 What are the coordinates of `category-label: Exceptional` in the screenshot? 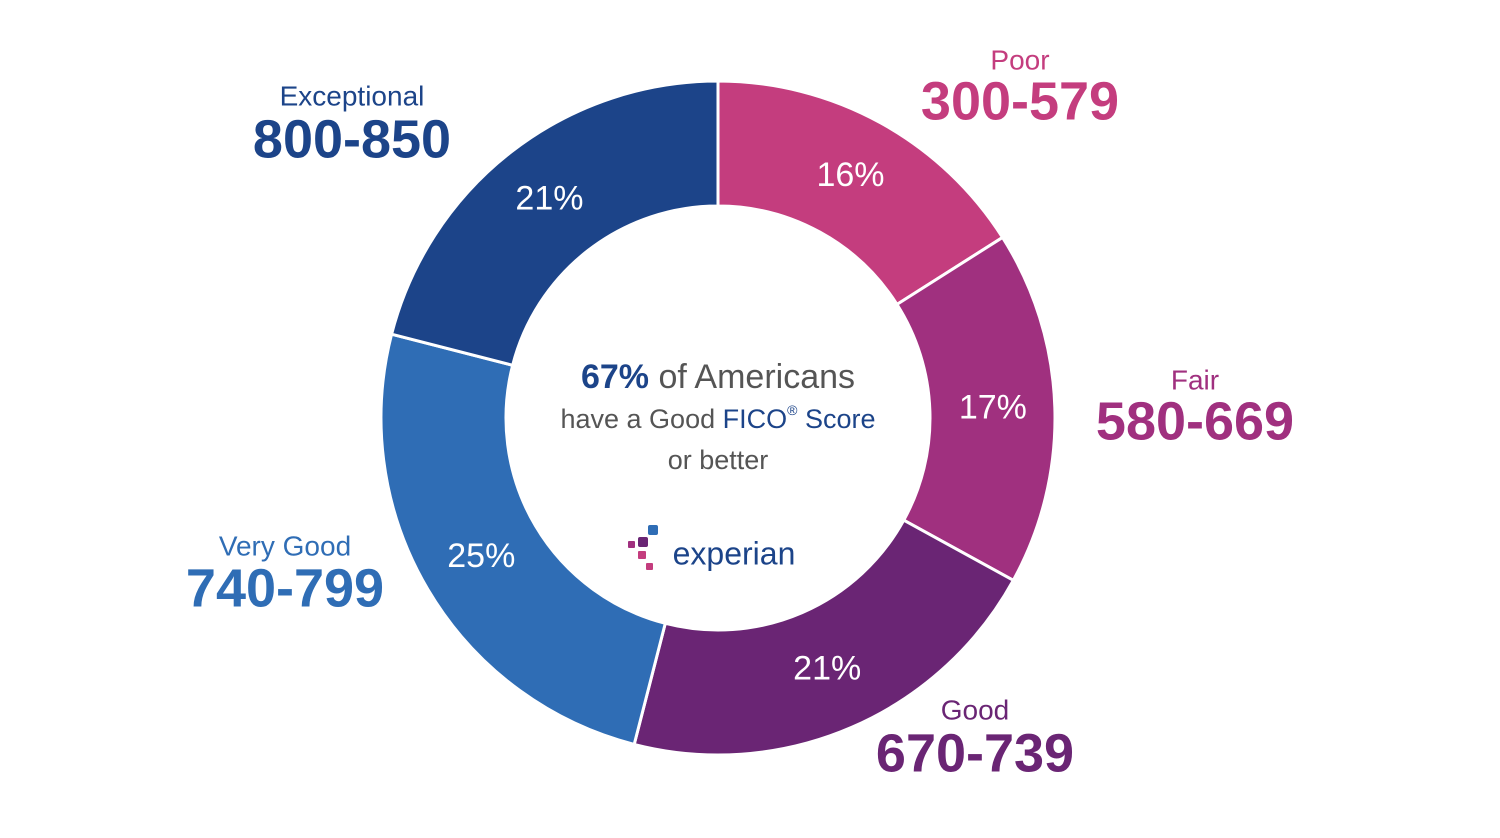 It's located at (352, 95).